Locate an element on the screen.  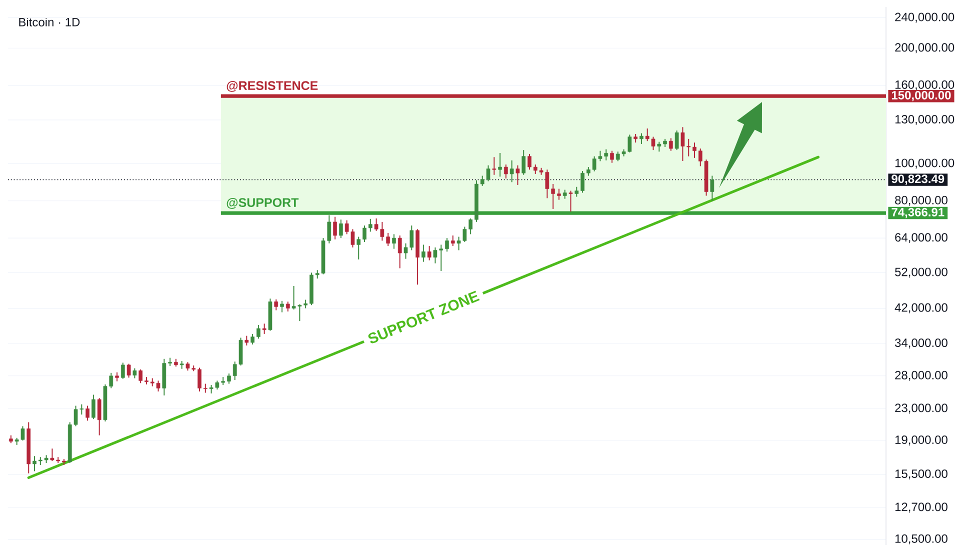
y-tick-label: 42,000.00 is located at coordinates (921, 308).